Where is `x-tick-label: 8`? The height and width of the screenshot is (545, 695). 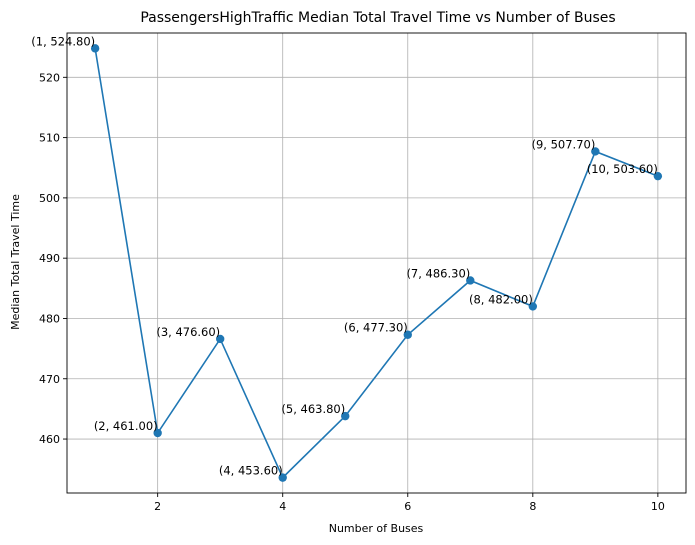 x-tick-label: 8 is located at coordinates (532, 506).